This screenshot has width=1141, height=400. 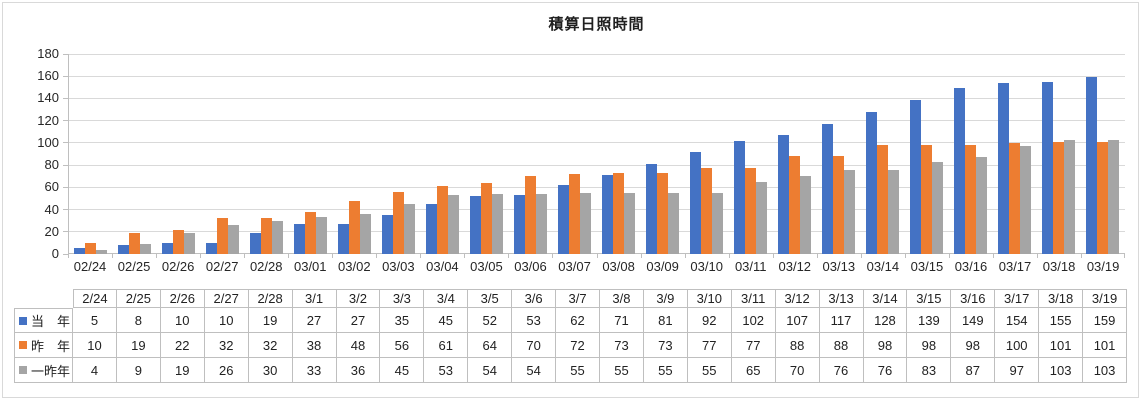 What do you see at coordinates (883, 266) in the screenshot?
I see `x-axis-label: 03/14` at bounding box center [883, 266].